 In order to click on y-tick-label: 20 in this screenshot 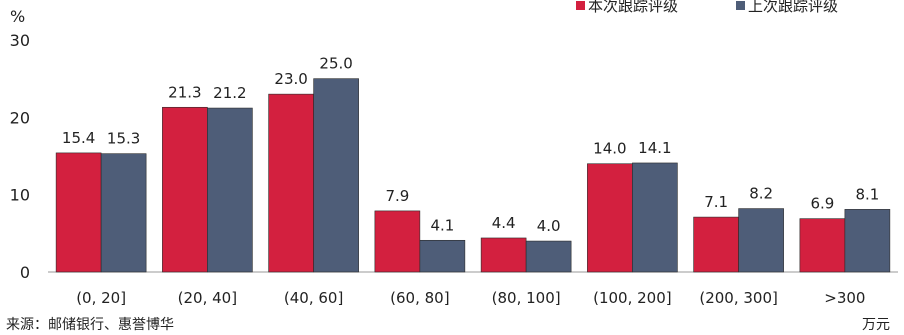, I will do `click(20, 117)`.